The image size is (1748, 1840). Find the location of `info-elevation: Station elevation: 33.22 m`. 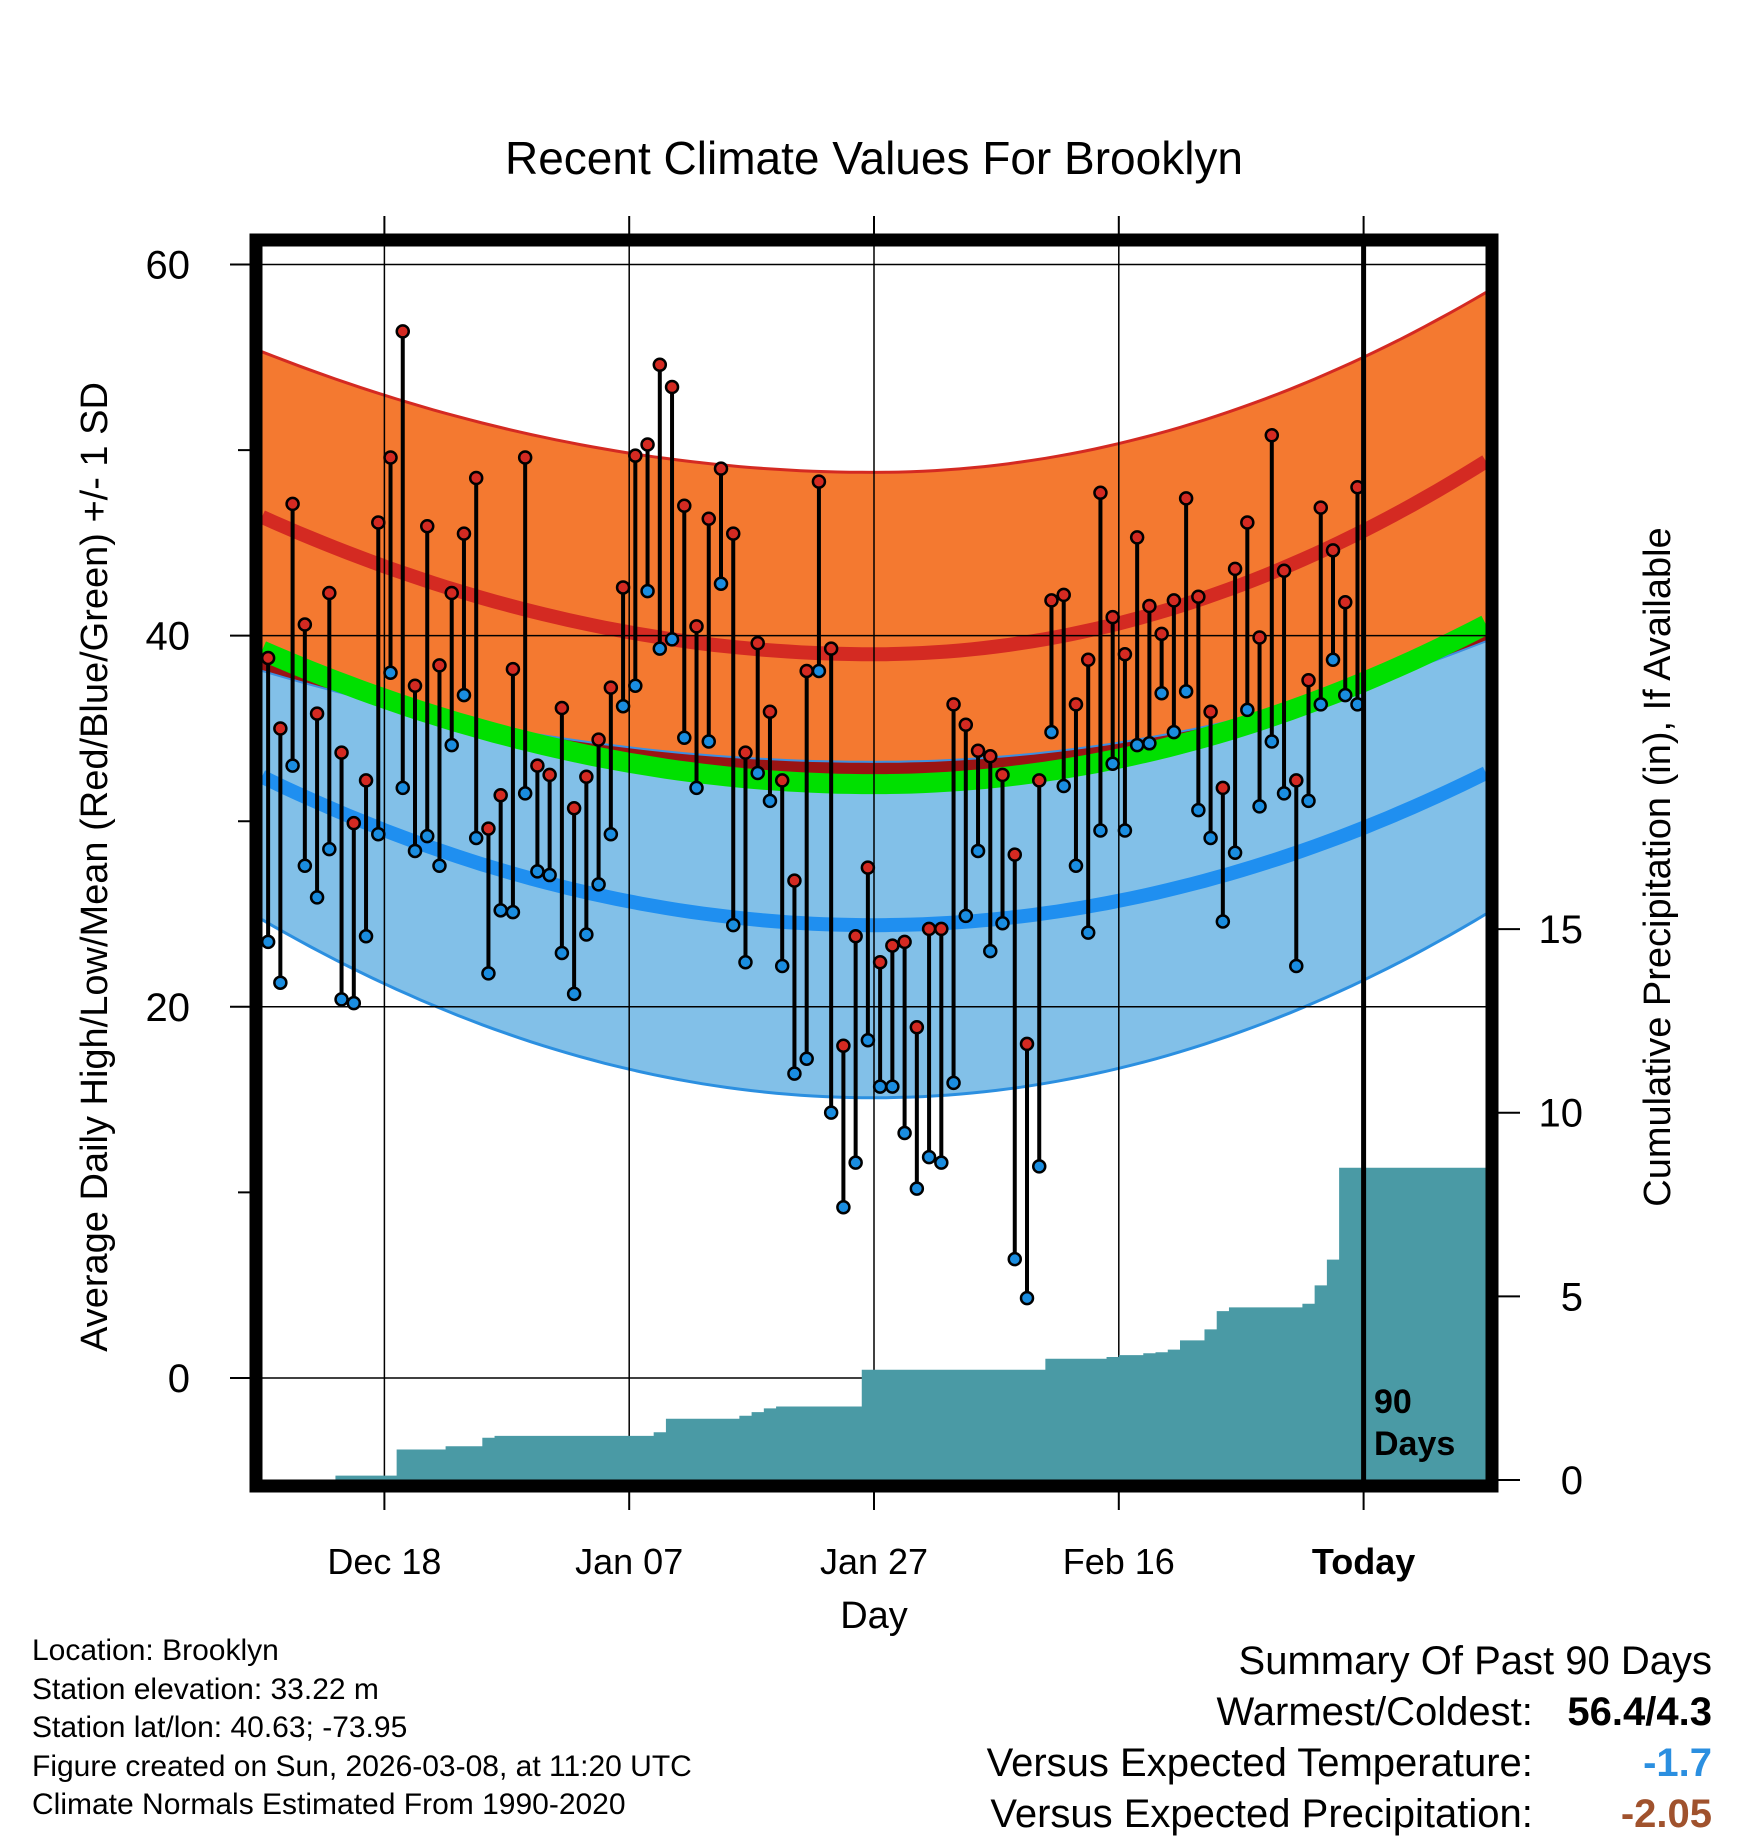

info-elevation: Station elevation: 33.22 m is located at coordinates (205, 1689).